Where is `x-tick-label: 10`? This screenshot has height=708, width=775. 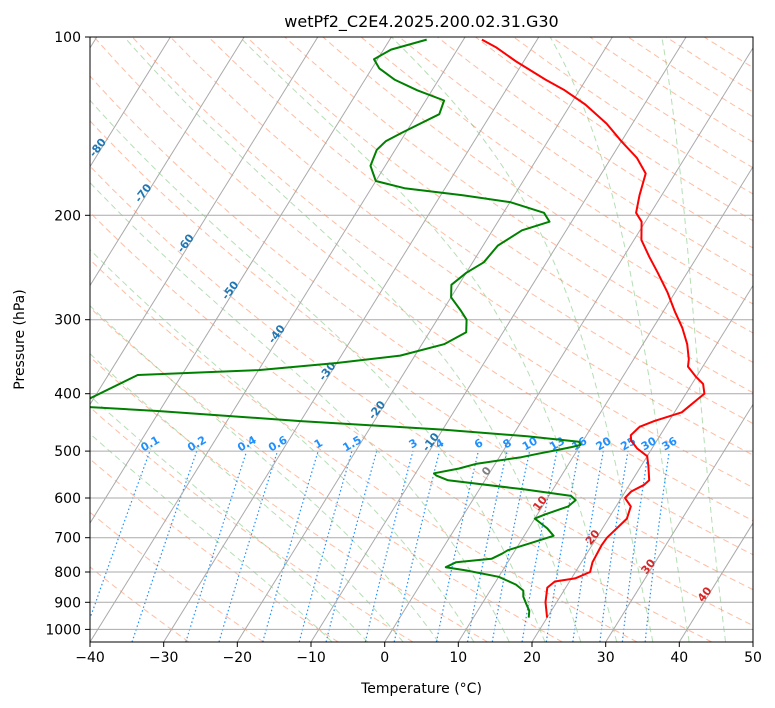 x-tick-label: 10 is located at coordinates (458, 658).